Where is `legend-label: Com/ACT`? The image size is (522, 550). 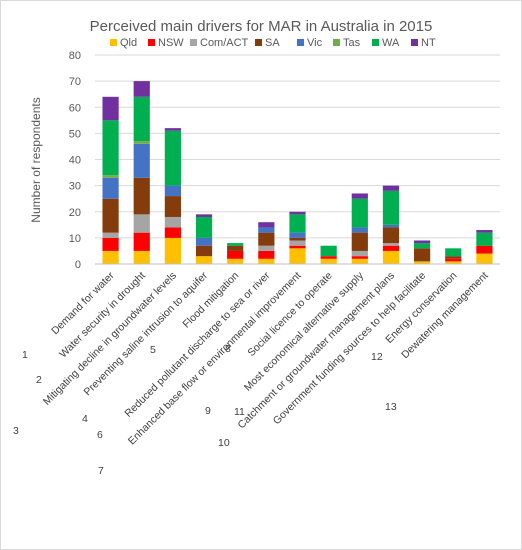
legend-label: Com/ACT is located at coordinates (224, 43).